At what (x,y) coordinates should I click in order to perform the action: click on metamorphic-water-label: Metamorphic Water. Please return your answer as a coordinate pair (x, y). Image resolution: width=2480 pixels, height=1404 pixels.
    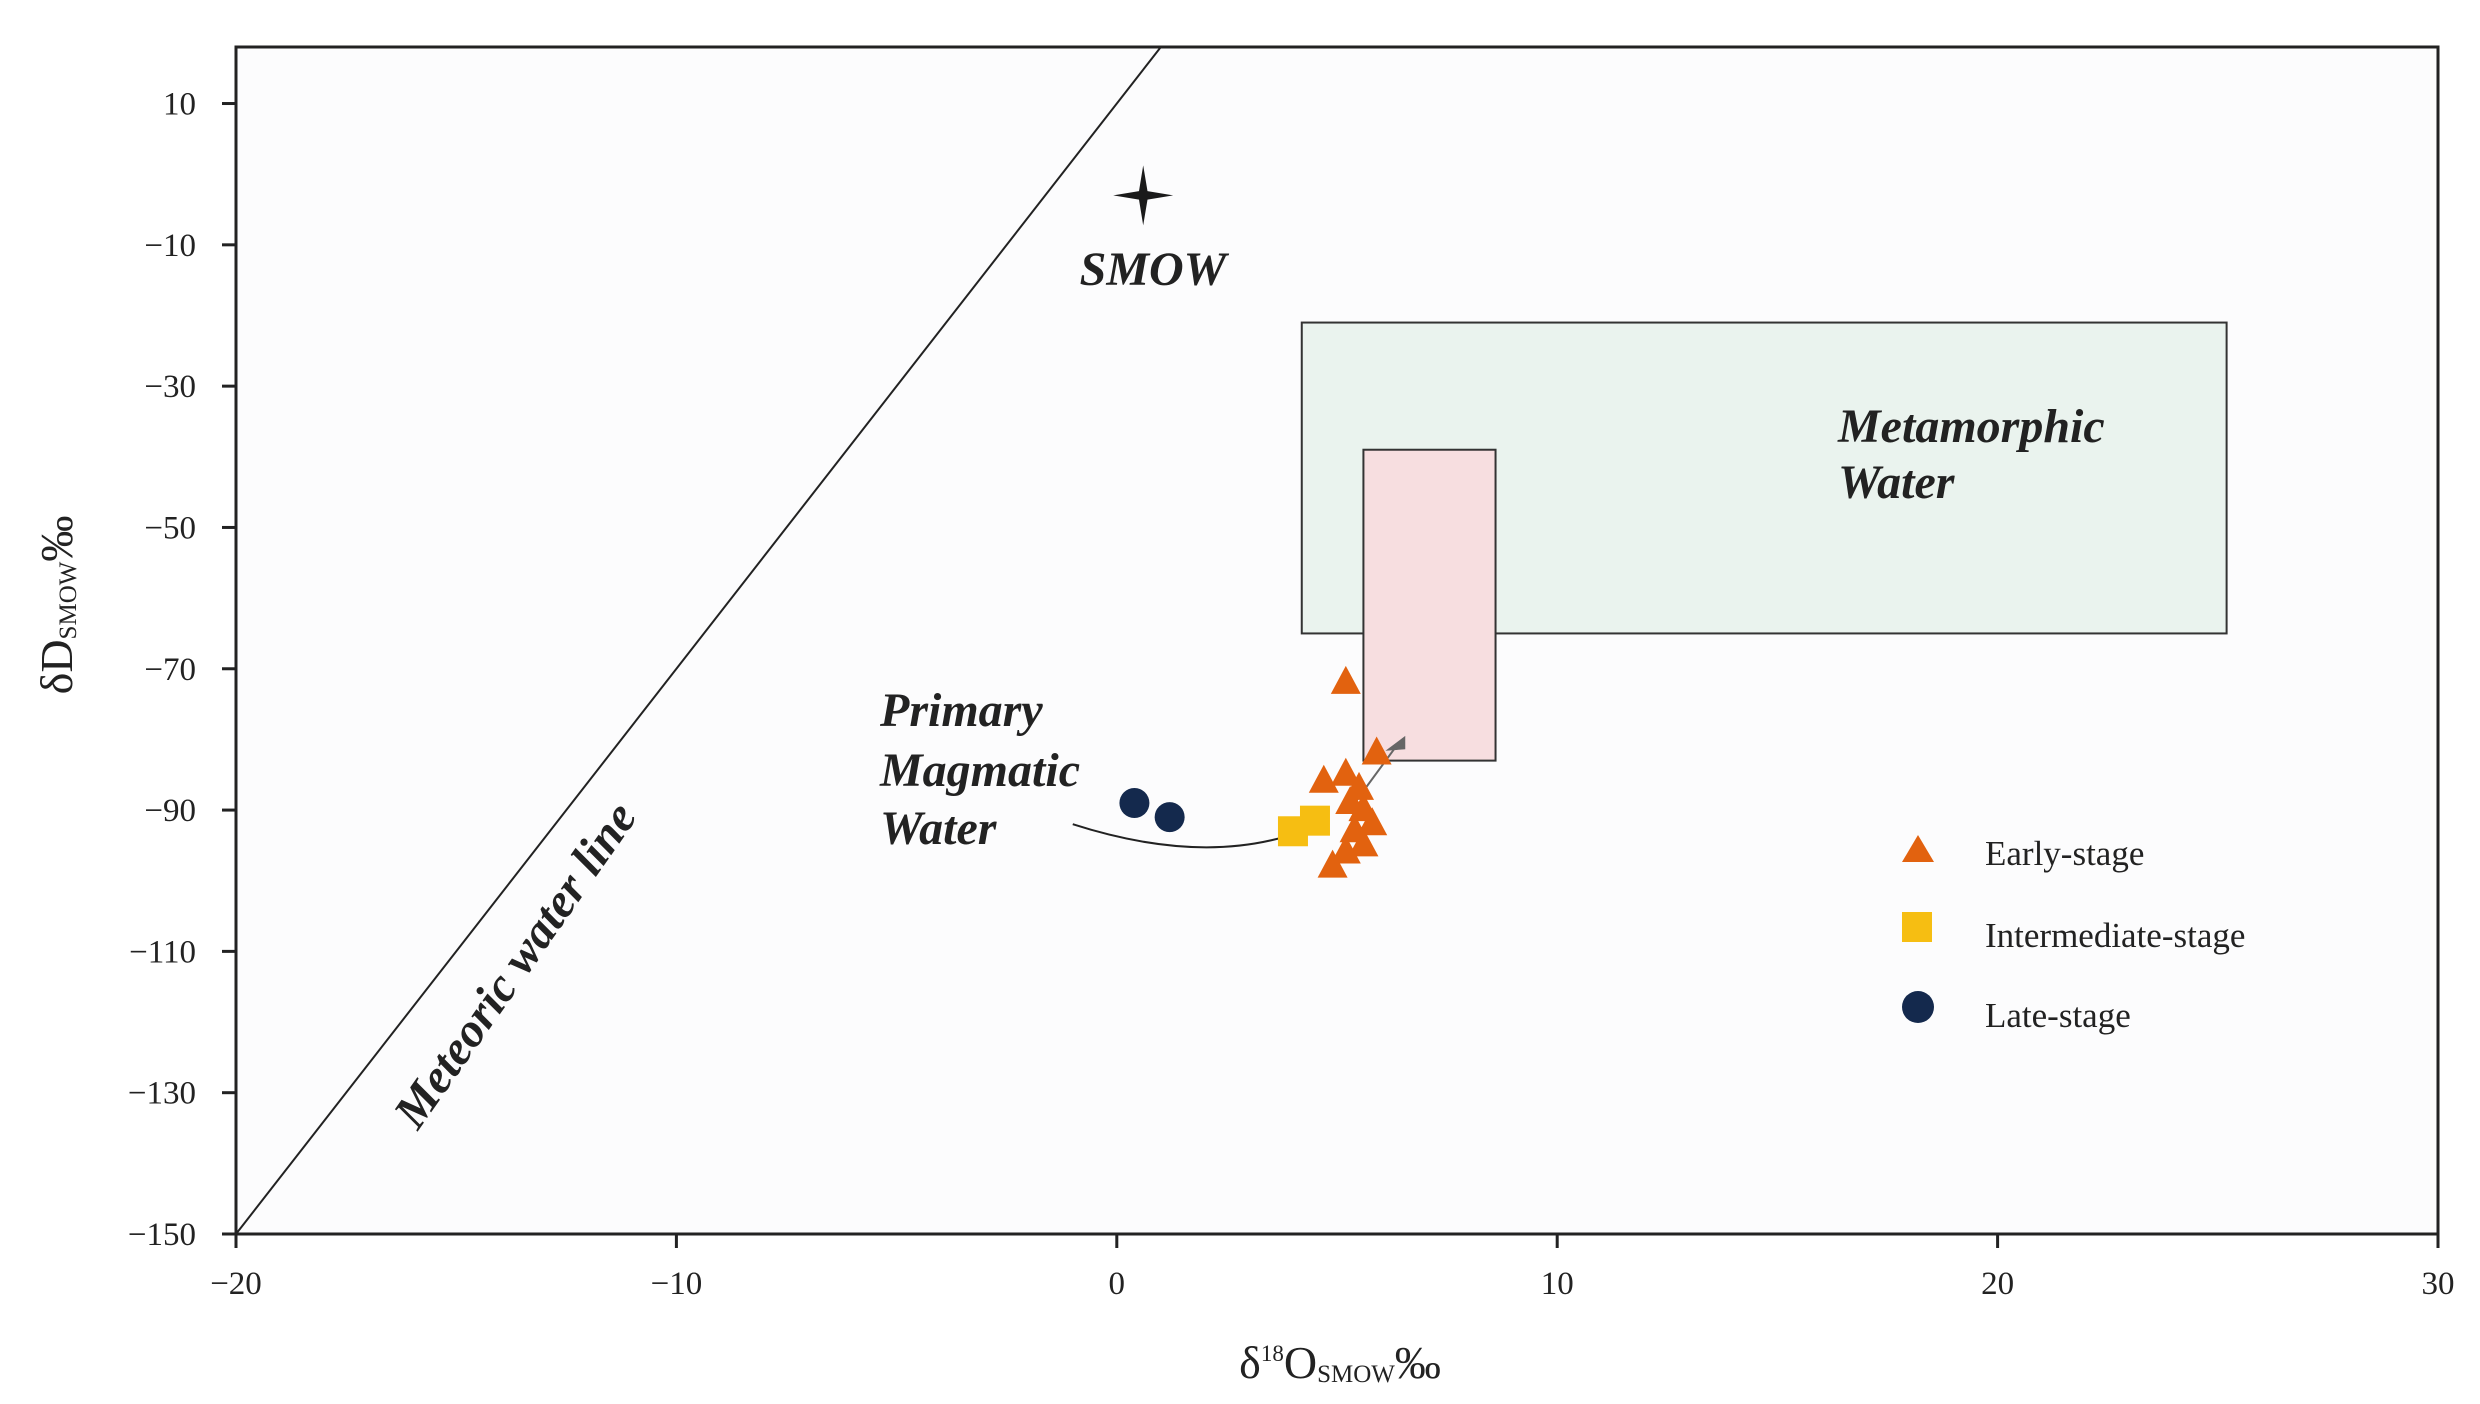
    Looking at the image, I should click on (1977, 454).